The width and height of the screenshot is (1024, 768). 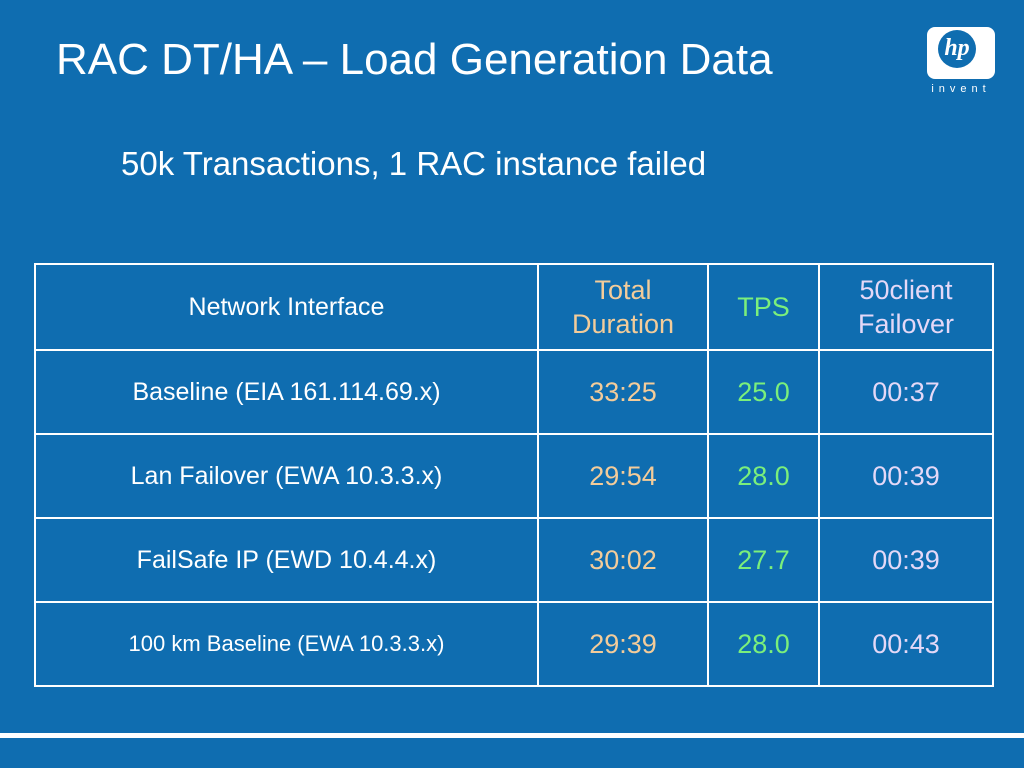 I want to click on header-tps: TPS, so click(x=763, y=307).